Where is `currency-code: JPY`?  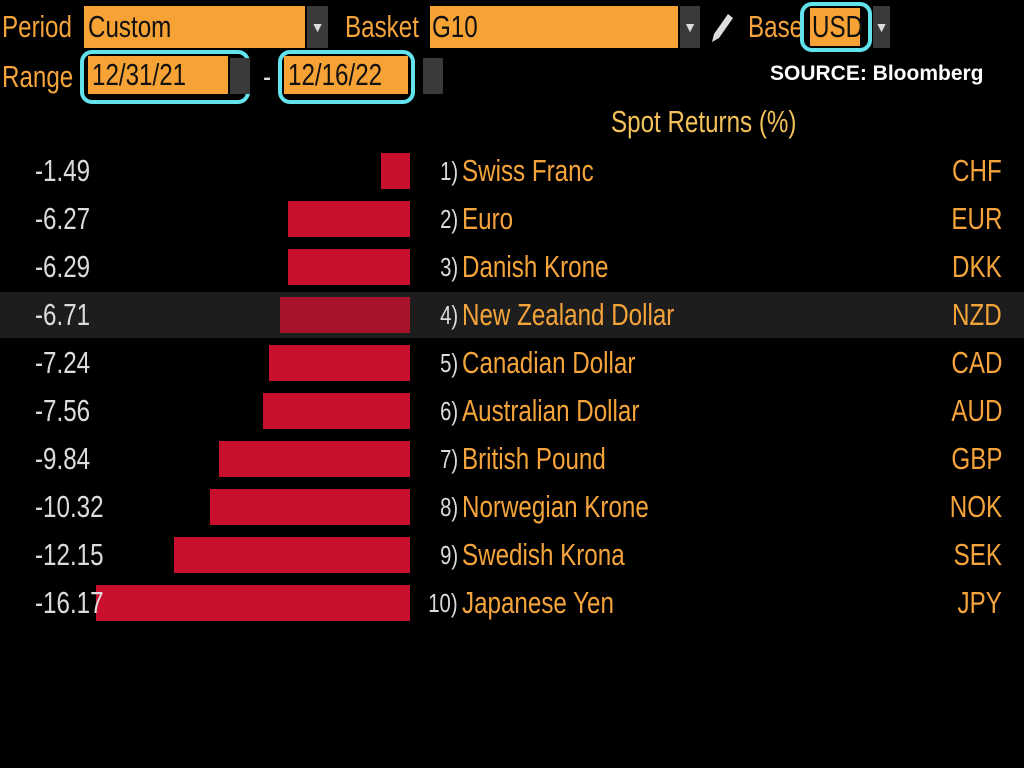 currency-code: JPY is located at coordinates (979, 602).